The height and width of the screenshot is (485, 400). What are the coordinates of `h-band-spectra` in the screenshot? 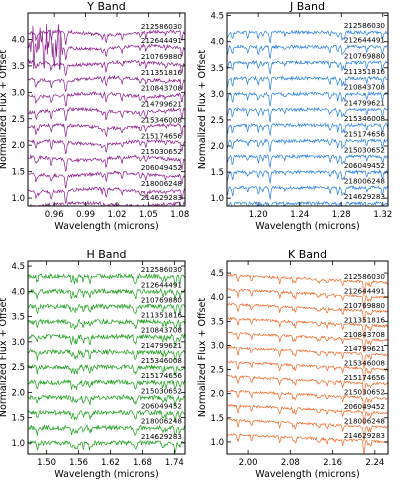 It's located at (106, 363).